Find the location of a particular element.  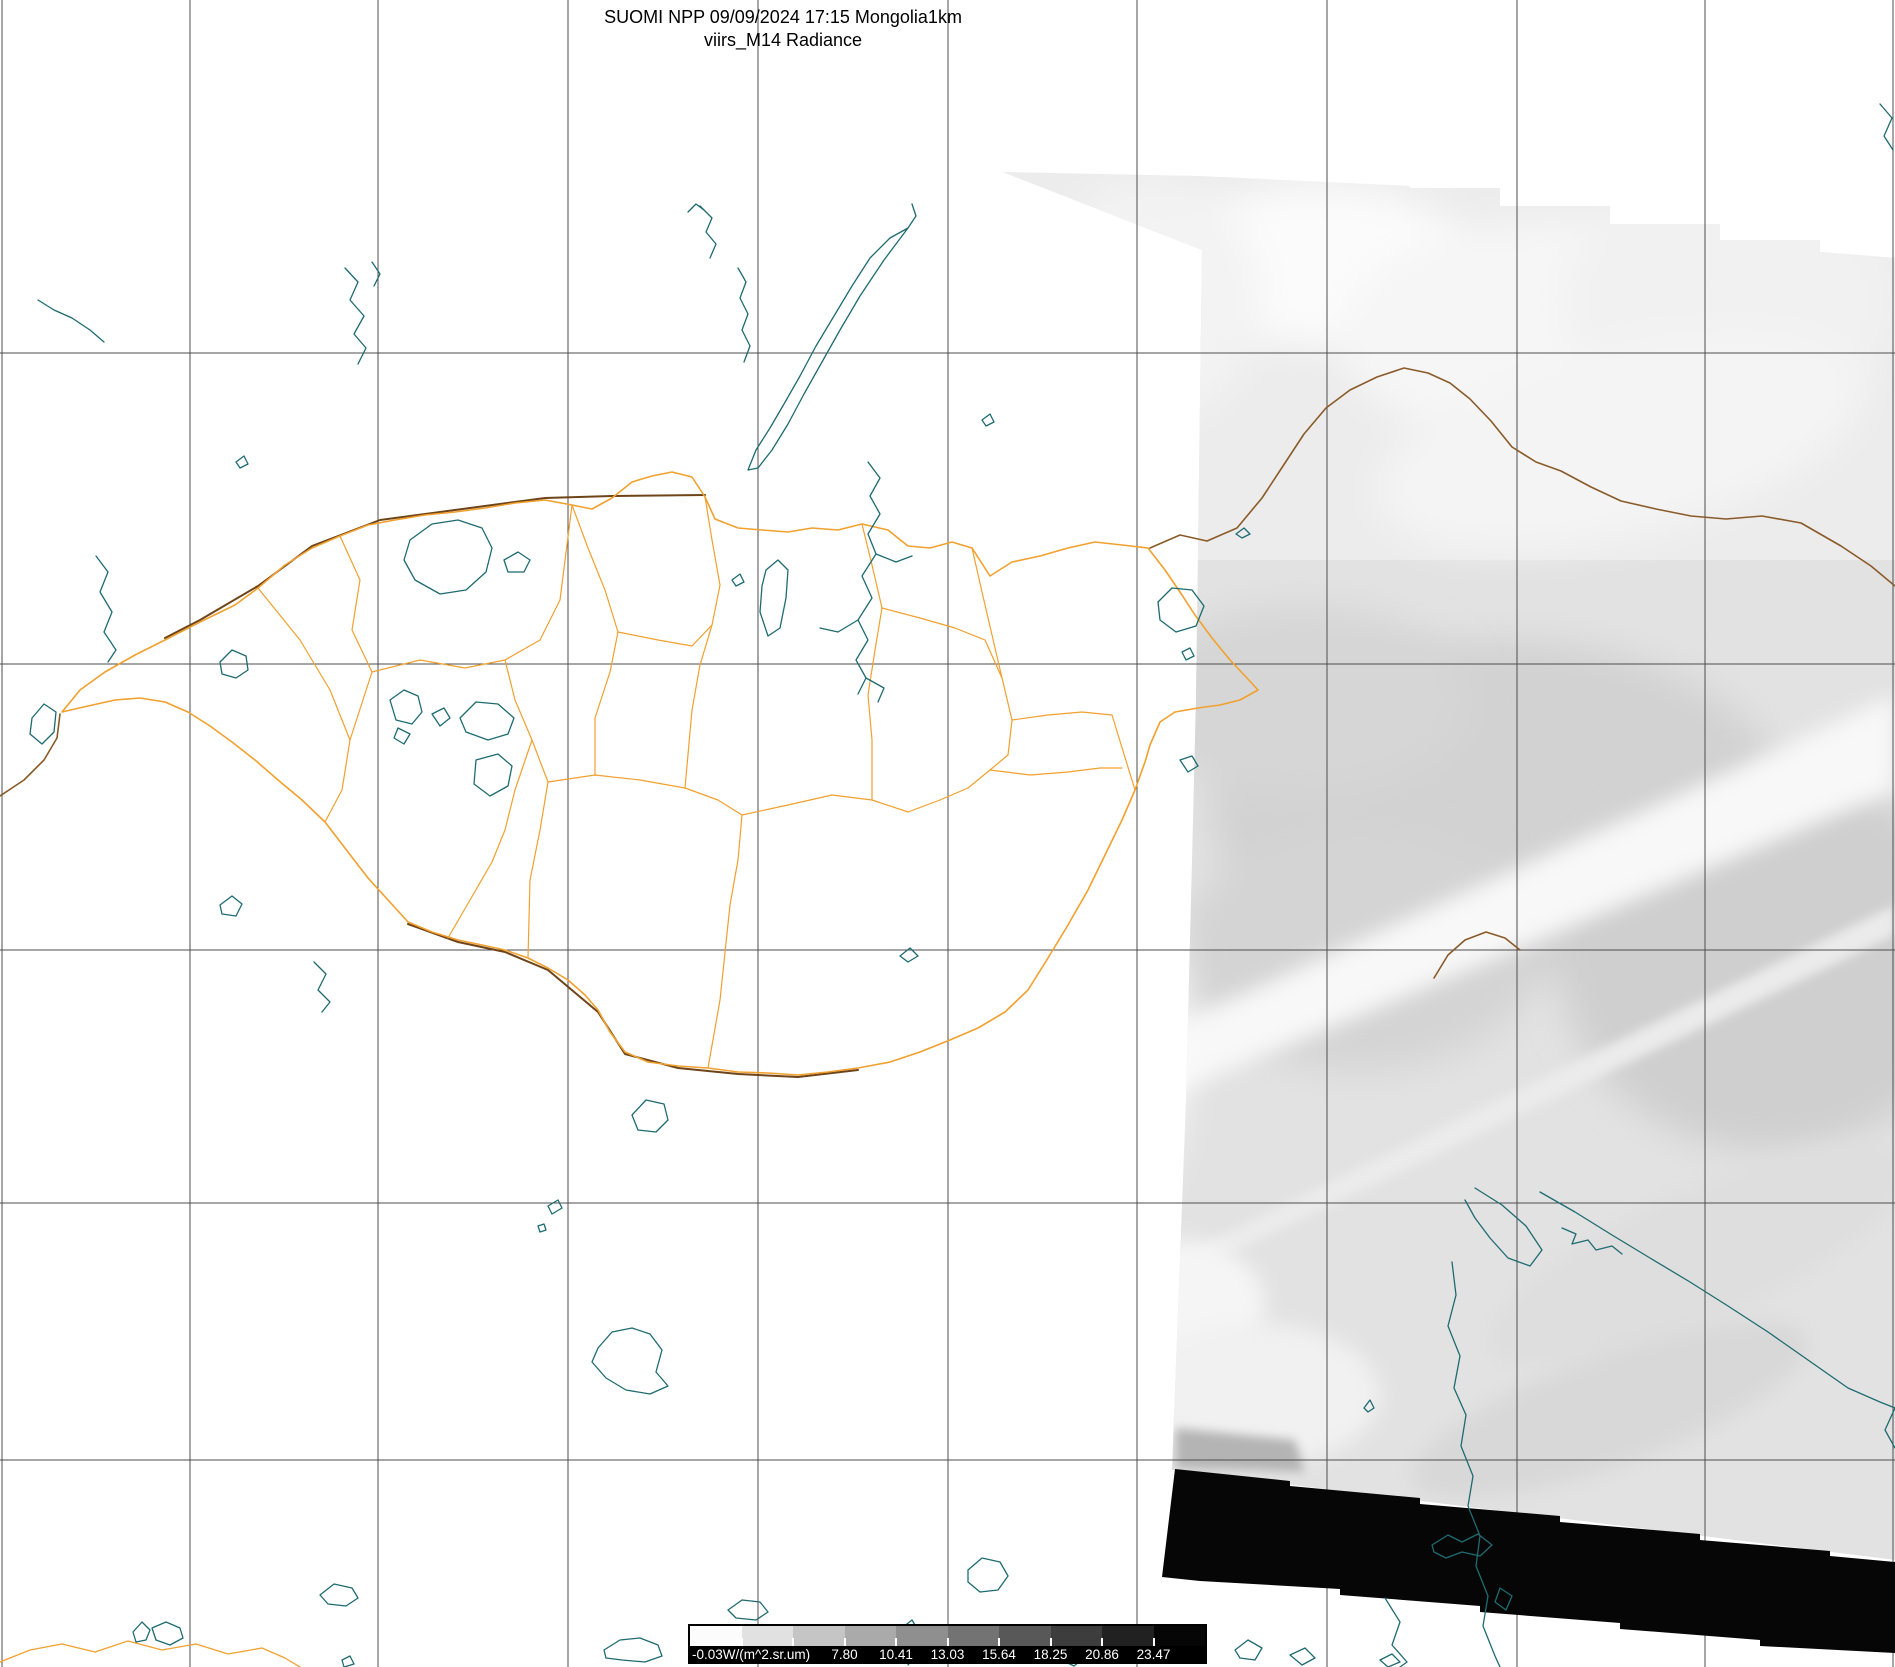

coast-islands is located at coordinates (1592, 1241).